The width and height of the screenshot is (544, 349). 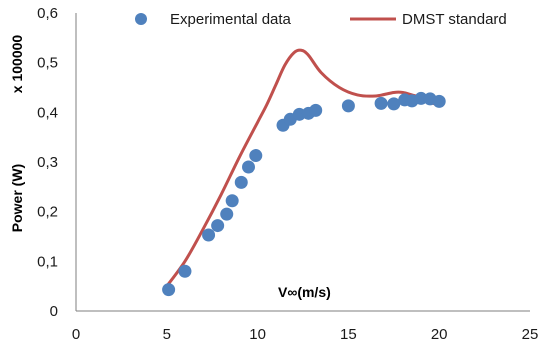 I want to click on x-tick-label: 25, so click(x=530, y=334).